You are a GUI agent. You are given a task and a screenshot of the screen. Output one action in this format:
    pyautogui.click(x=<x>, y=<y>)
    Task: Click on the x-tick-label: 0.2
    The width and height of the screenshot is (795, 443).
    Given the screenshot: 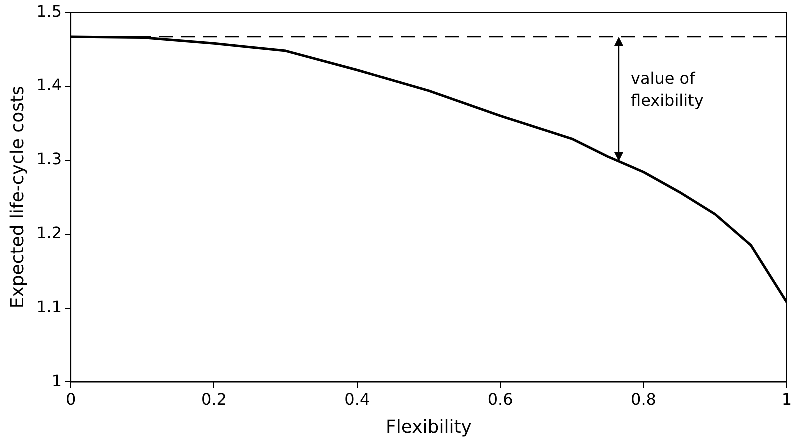 What is the action you would take?
    pyautogui.click(x=214, y=399)
    